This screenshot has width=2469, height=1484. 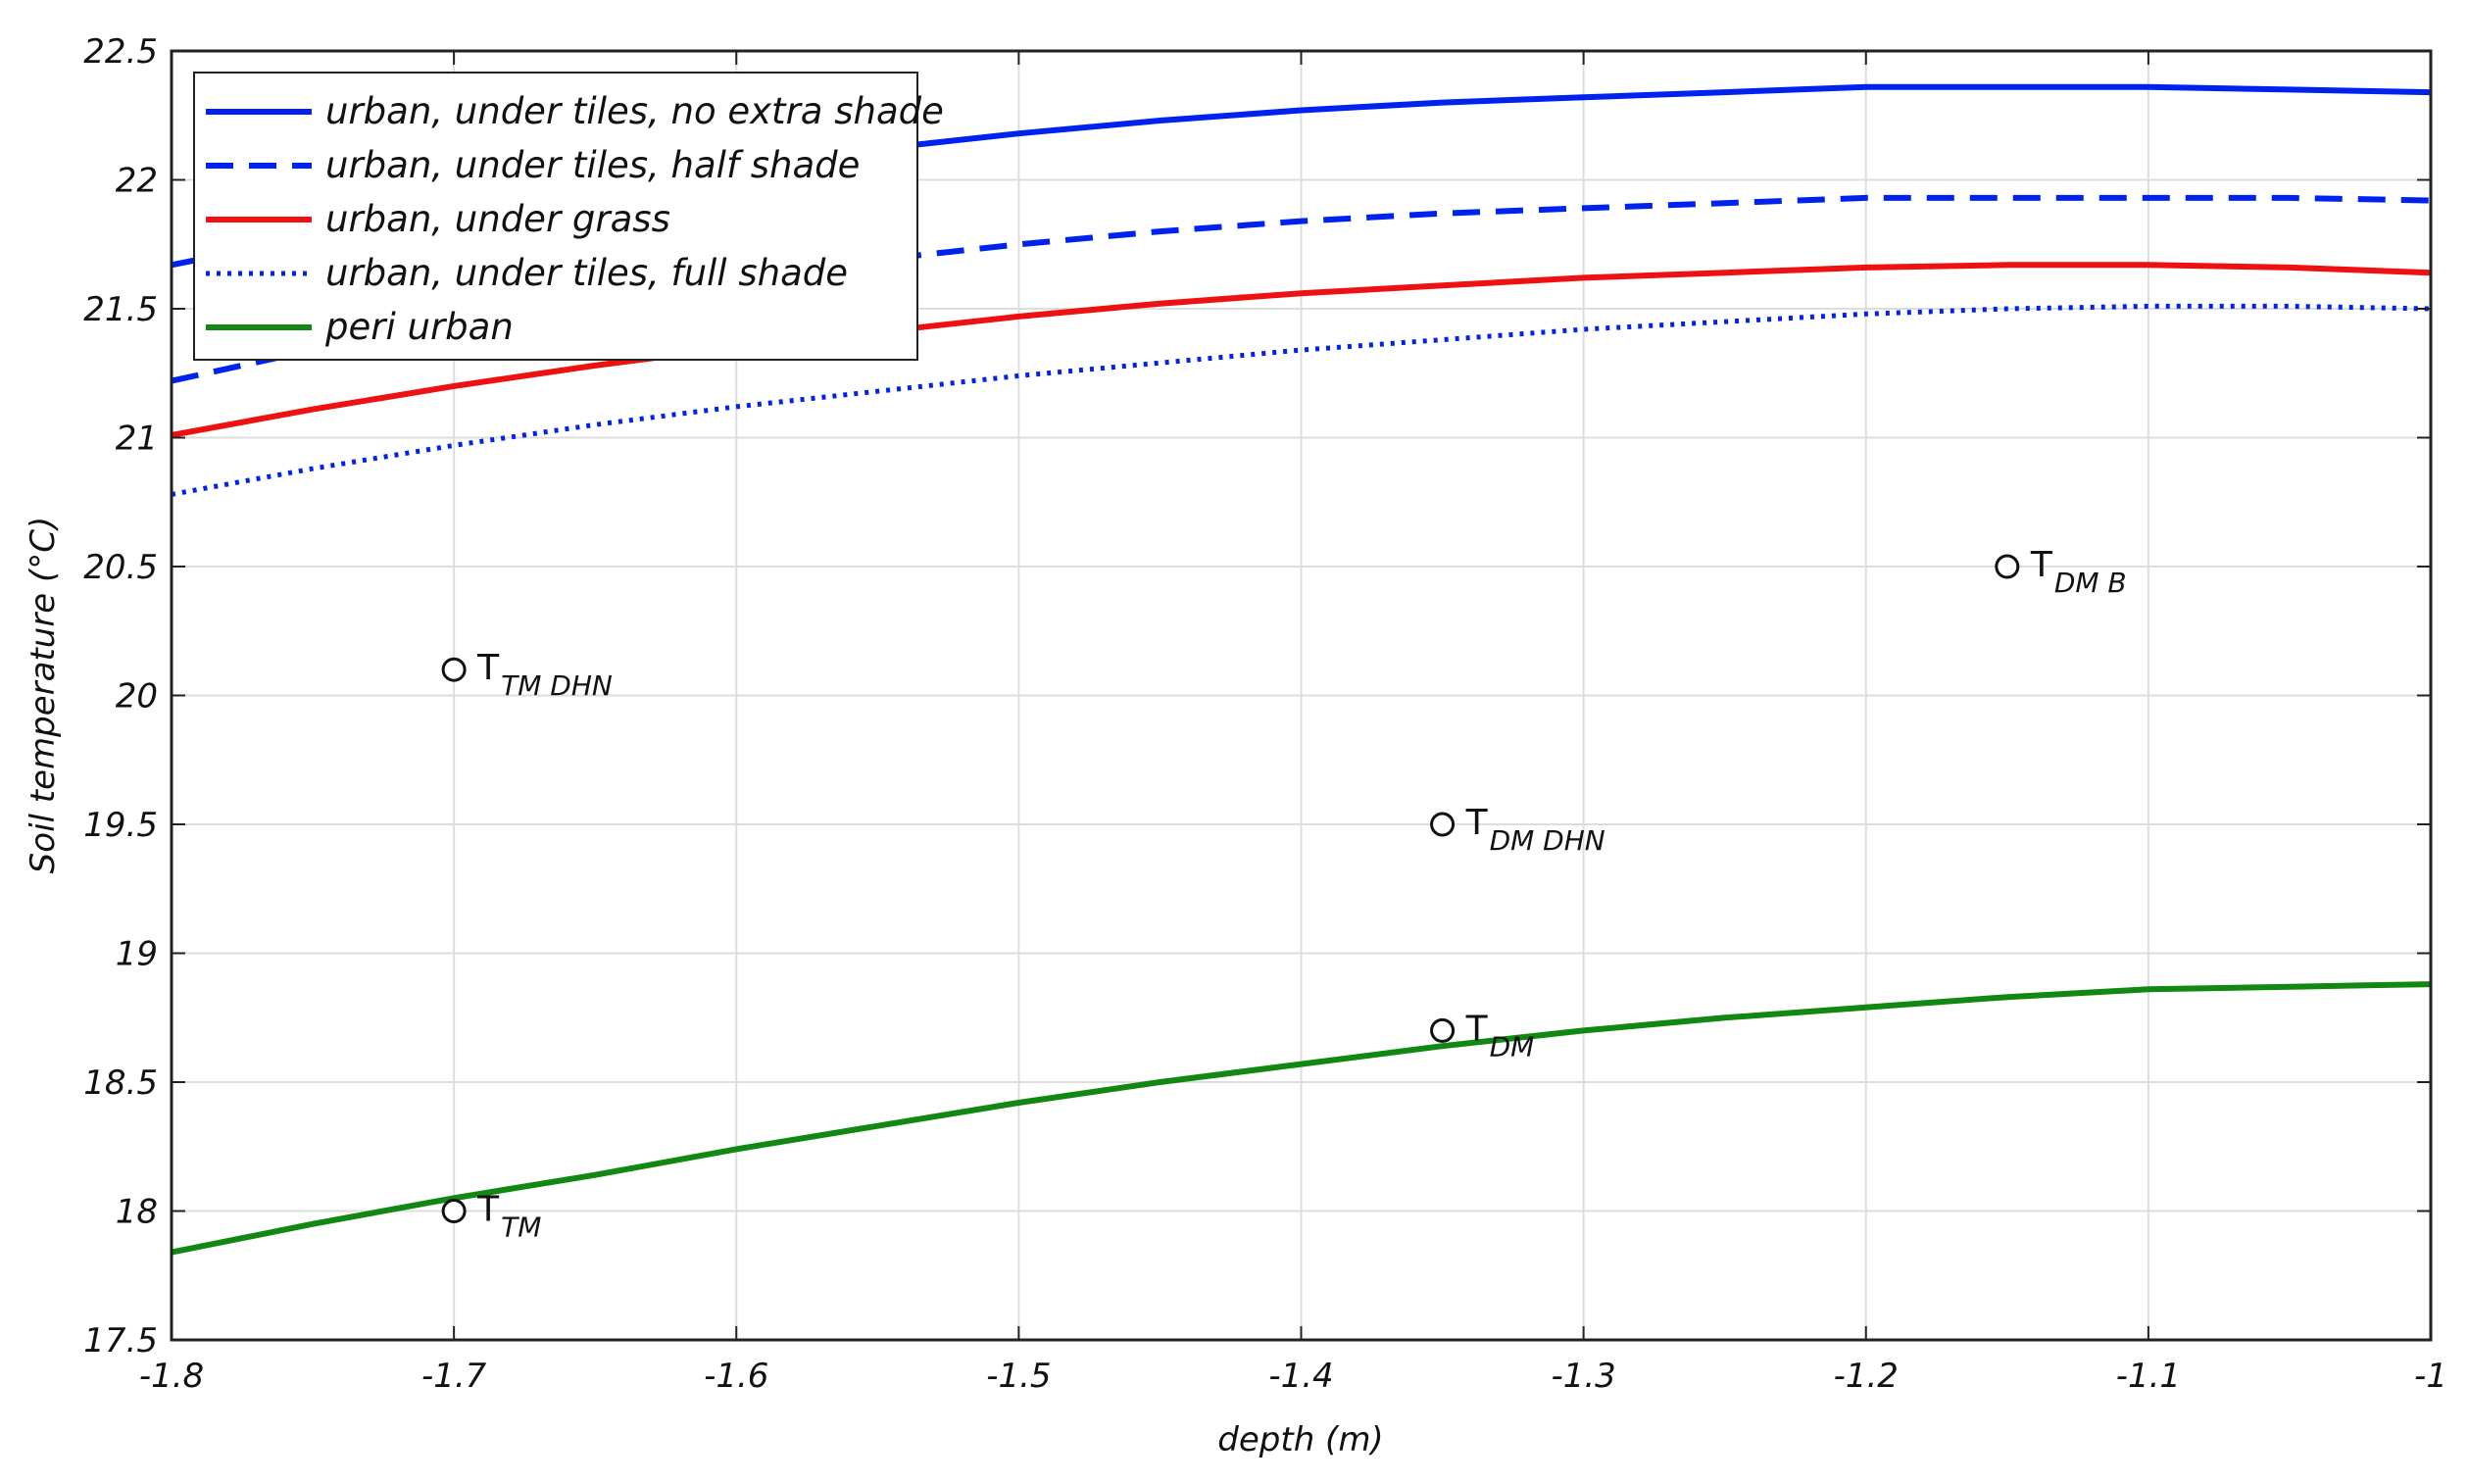 What do you see at coordinates (120, 825) in the screenshot?
I see `y-tick-label: 19.5` at bounding box center [120, 825].